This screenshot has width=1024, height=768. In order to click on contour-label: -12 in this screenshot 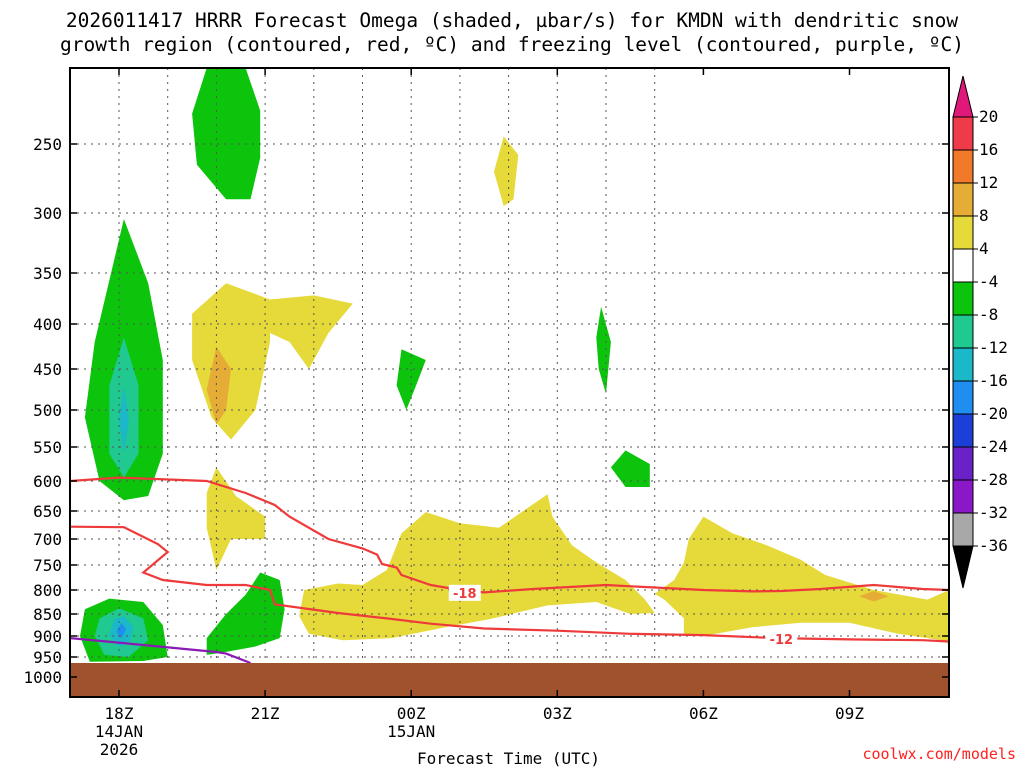, I will do `click(782, 640)`.